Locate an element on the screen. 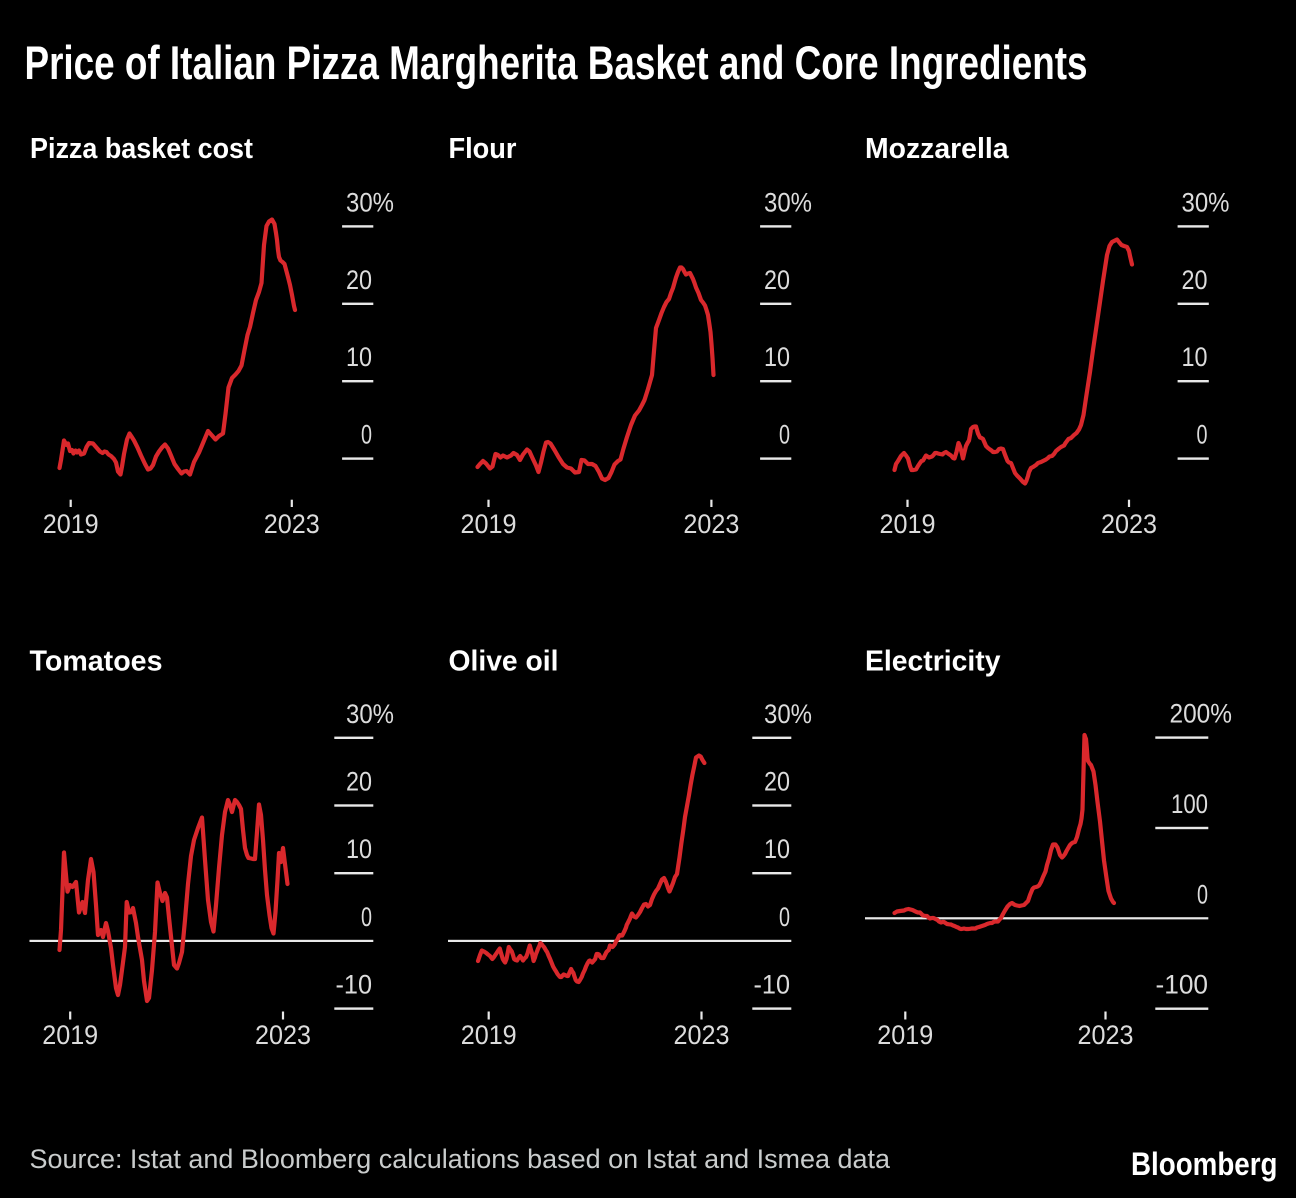 The height and width of the screenshot is (1198, 1296). svg-text: Bloomberg is located at coordinates (1204, 1164).